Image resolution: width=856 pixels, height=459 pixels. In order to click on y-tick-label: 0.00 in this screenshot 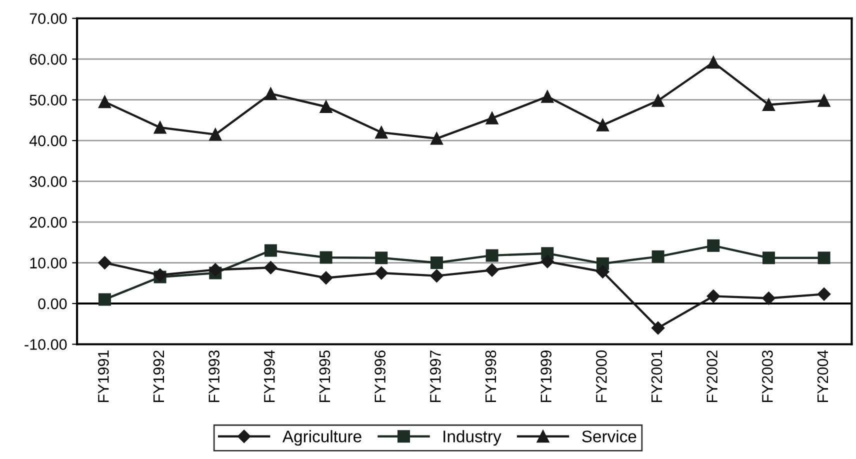, I will do `click(52, 304)`.